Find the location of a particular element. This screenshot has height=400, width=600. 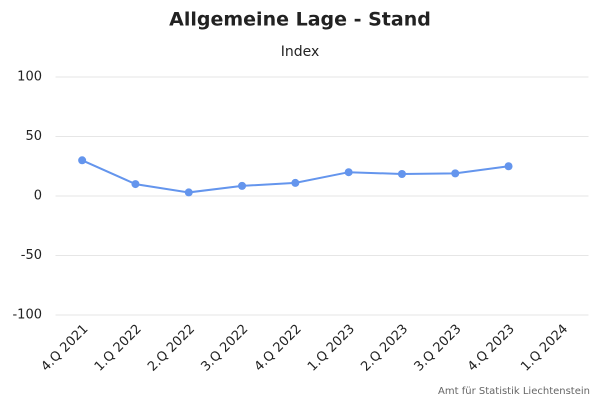

credit: Amt für Statistik Liechtenstein is located at coordinates (514, 391).